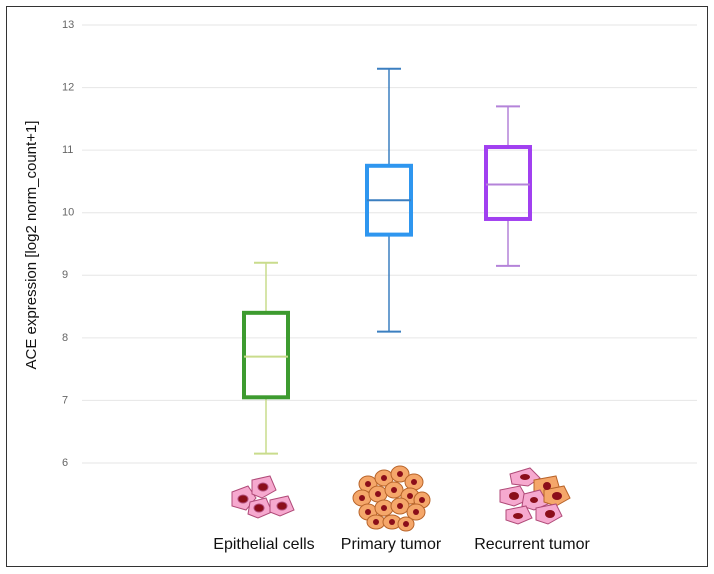 The height and width of the screenshot is (574, 714). What do you see at coordinates (31, 245) in the screenshot?
I see `y-axis-label: ACE expression [log2 norm_count+1]` at bounding box center [31, 245].